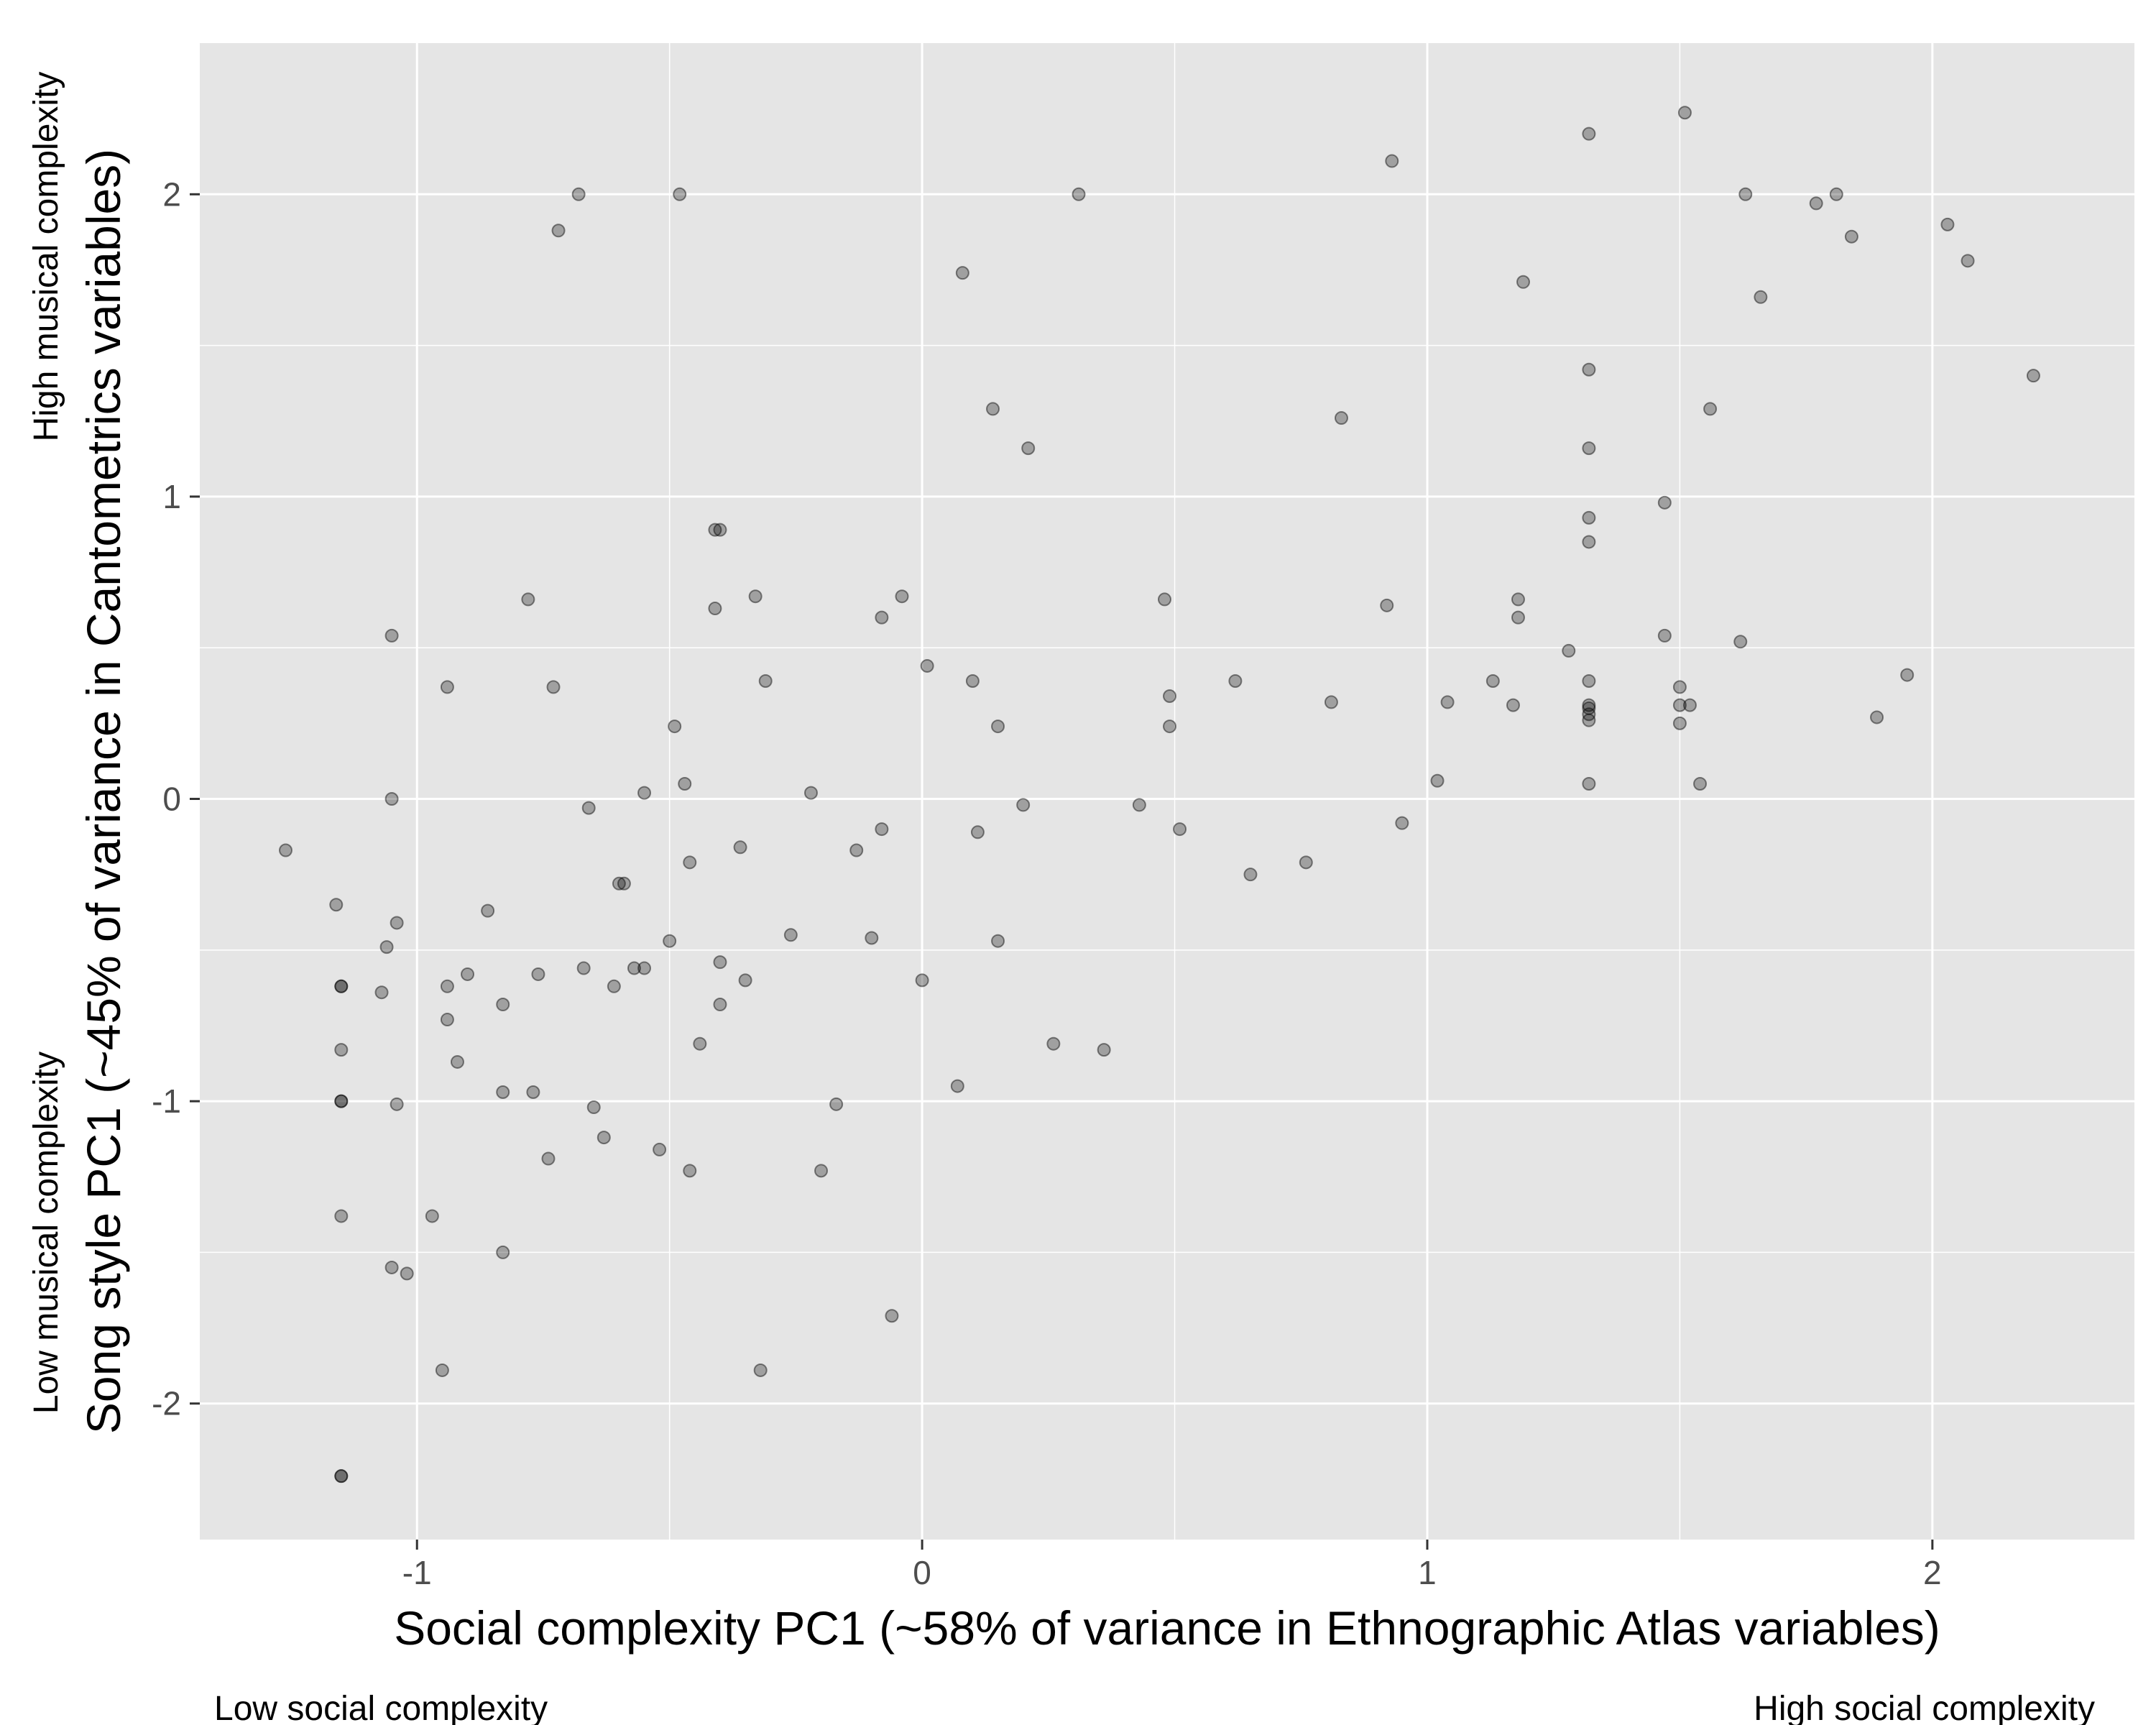 Image resolution: width=2156 pixels, height=1725 pixels. I want to click on y-tick-label: -1, so click(167, 1101).